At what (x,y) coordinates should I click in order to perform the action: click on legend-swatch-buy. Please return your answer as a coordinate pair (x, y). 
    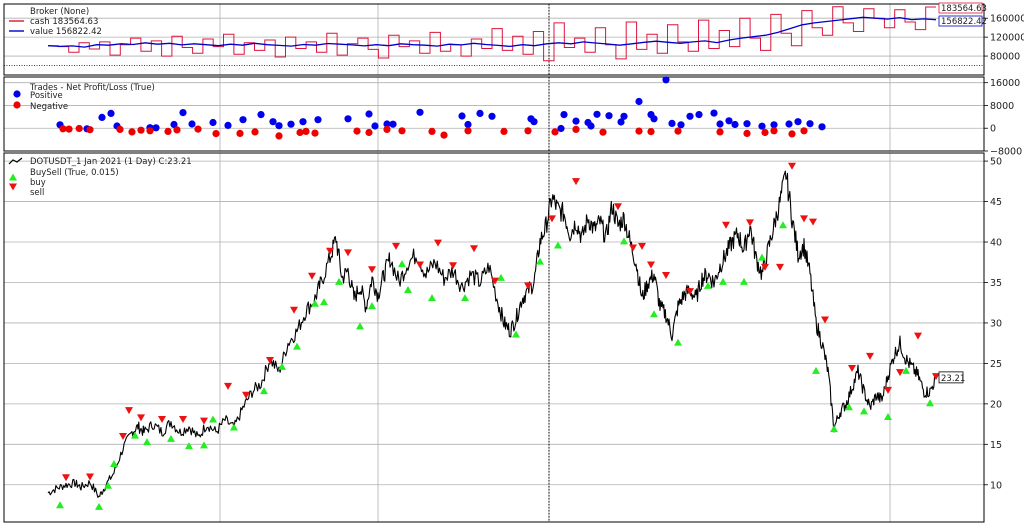
    Looking at the image, I should click on (13, 177).